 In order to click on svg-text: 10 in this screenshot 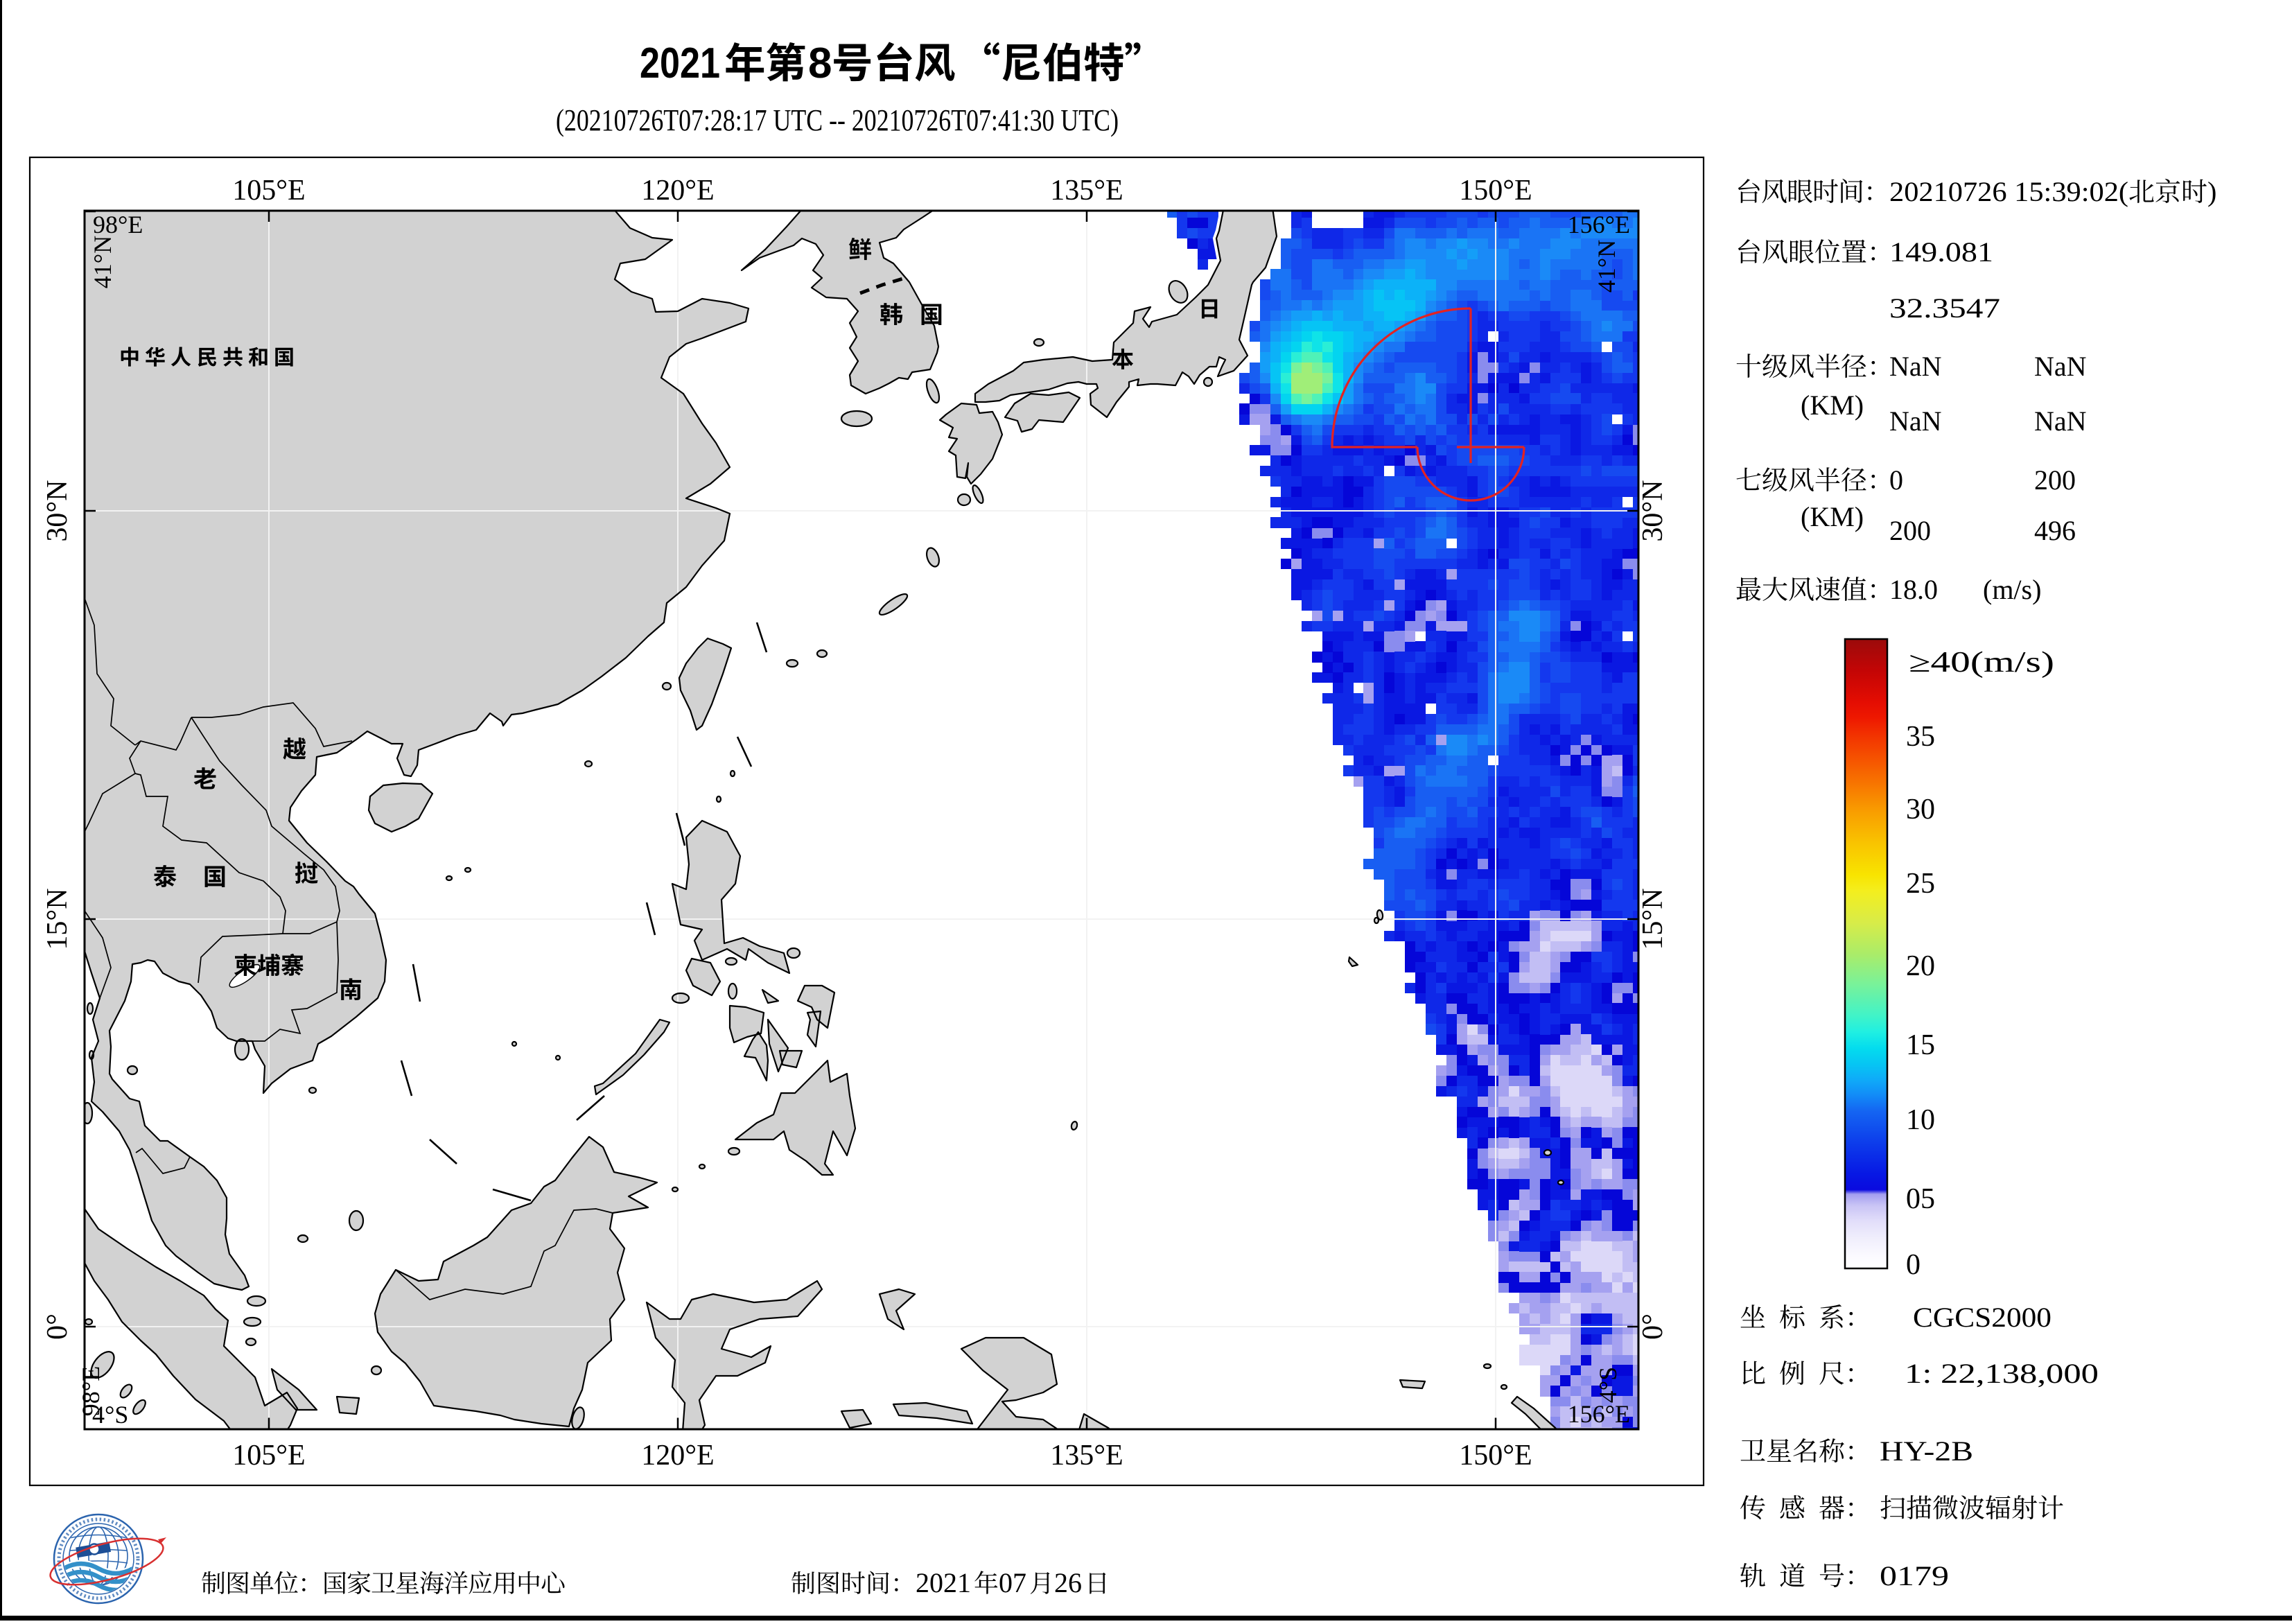, I will do `click(1921, 1120)`.